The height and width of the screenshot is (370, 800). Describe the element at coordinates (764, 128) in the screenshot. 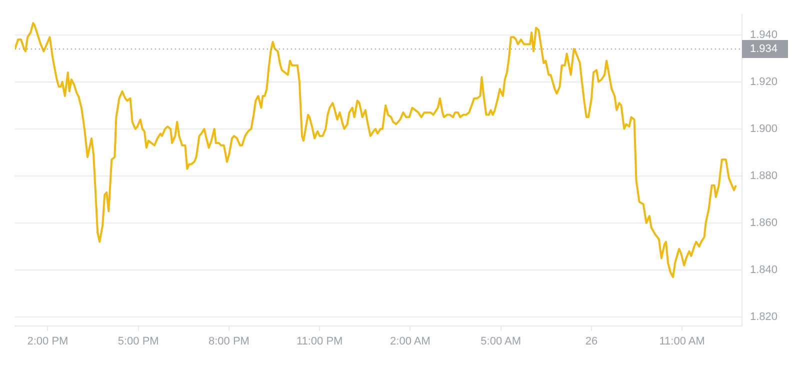

I see `y-tick-label: 1.900` at that location.